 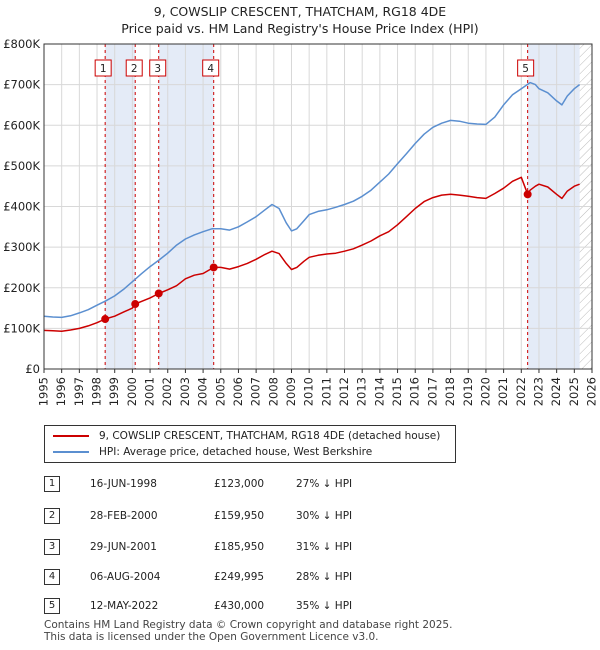 I want to click on x-tick-label: 2011, so click(x=326, y=391).